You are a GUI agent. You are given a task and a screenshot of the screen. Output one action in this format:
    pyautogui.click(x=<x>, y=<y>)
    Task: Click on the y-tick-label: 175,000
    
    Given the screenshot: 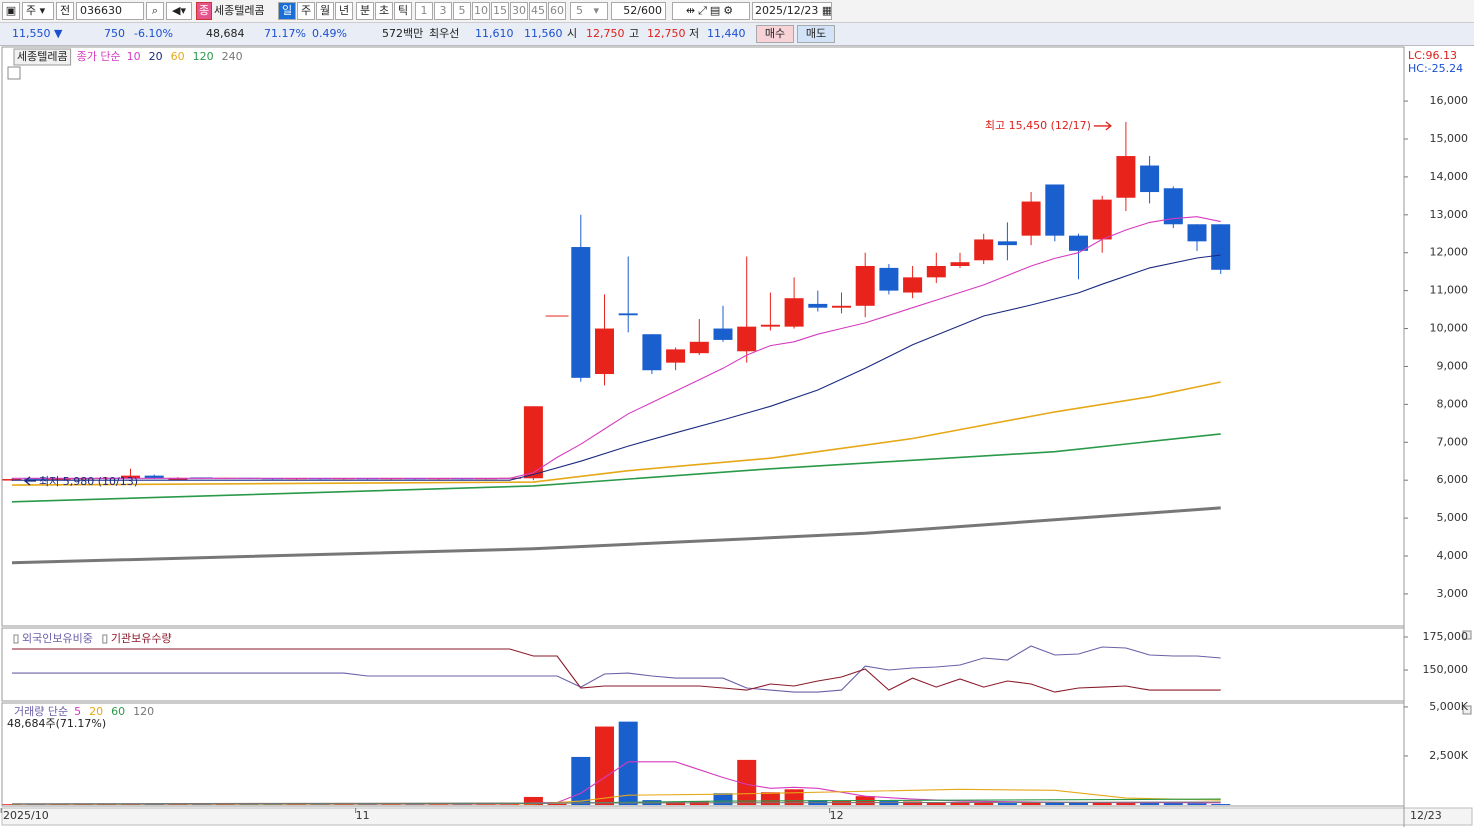 What is the action you would take?
    pyautogui.click(x=1446, y=636)
    